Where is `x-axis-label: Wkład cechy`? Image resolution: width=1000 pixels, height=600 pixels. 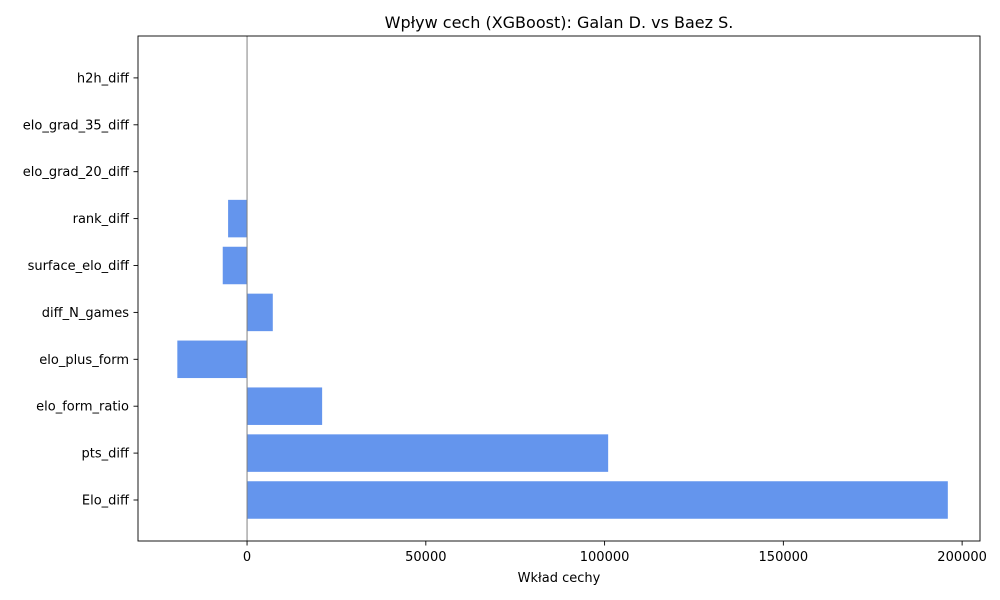 x-axis-label: Wkład cechy is located at coordinates (559, 578).